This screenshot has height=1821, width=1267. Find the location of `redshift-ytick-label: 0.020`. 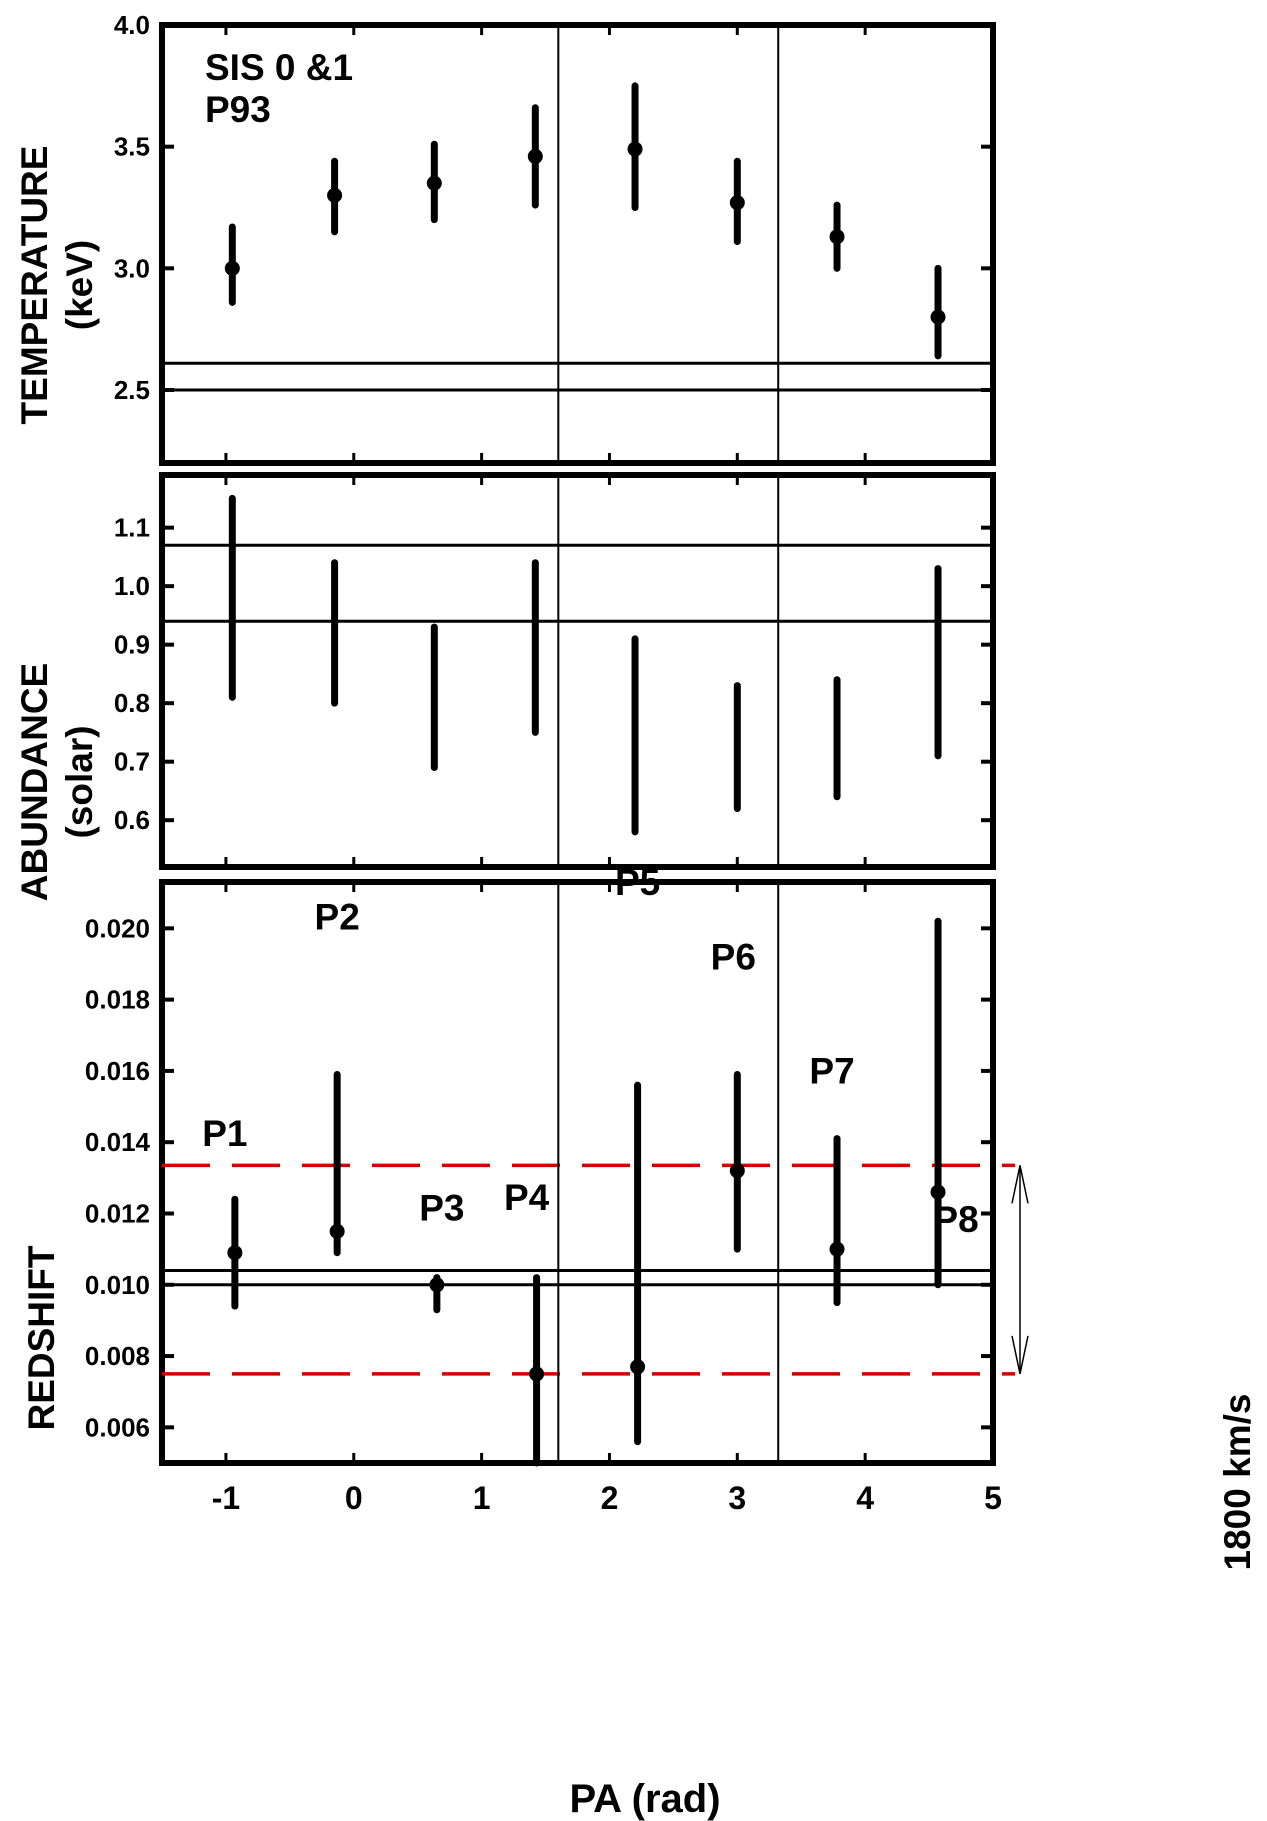

redshift-ytick-label: 0.020 is located at coordinates (117, 928).